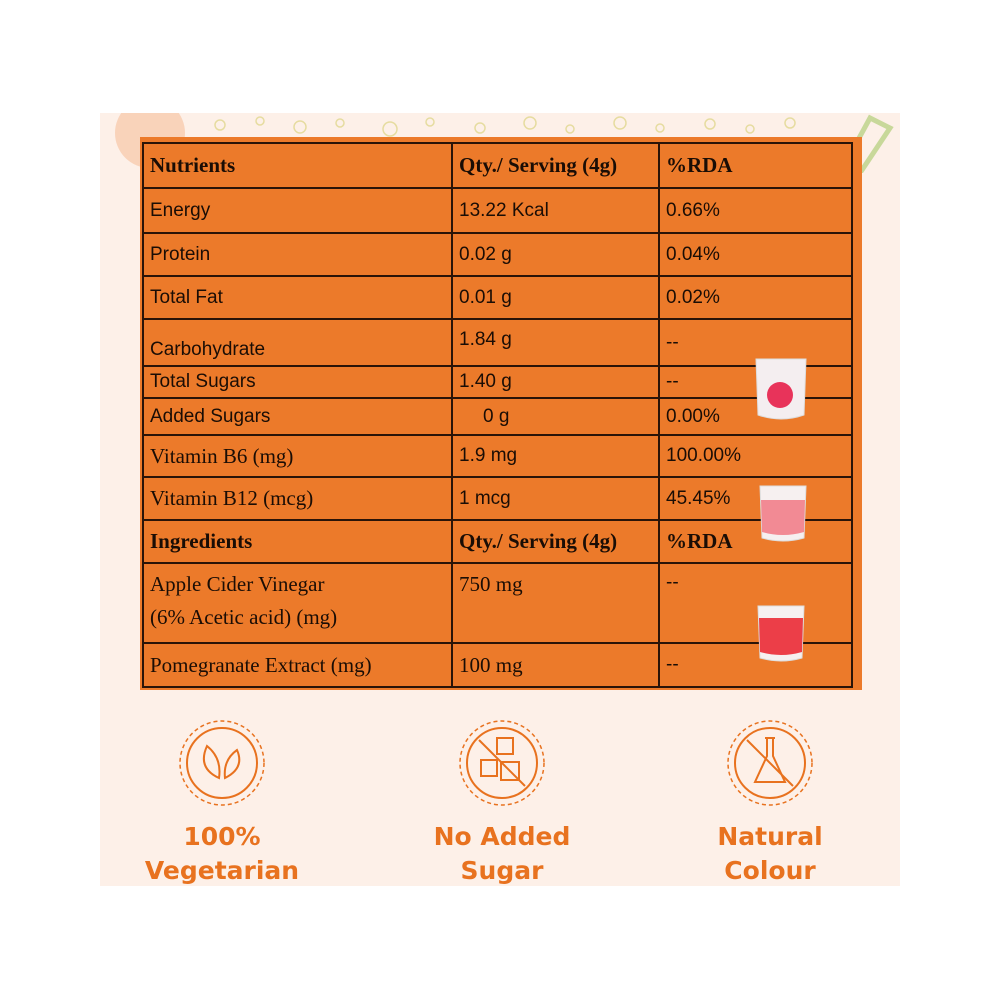 This screenshot has height=1000, width=1000. I want to click on nutrient-name: Carbohydrate, so click(297, 342).